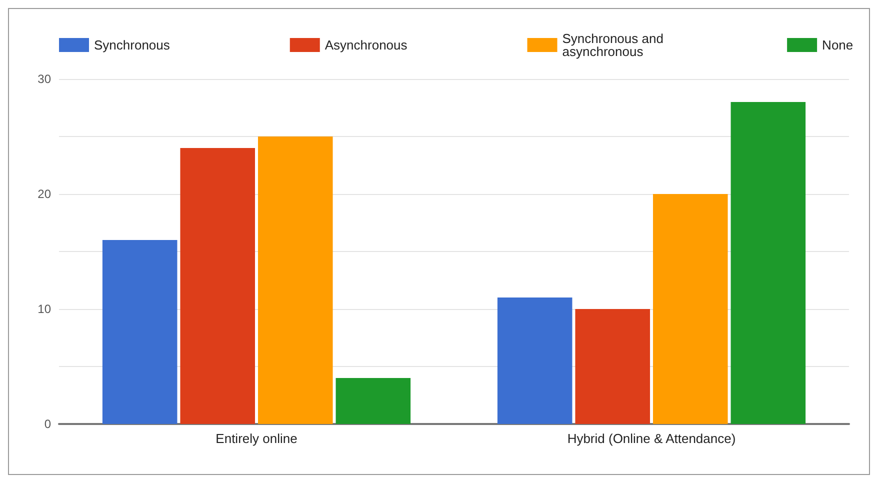  What do you see at coordinates (651, 438) in the screenshot?
I see `x-tick-label: Hybrid (Online & Attendance)` at bounding box center [651, 438].